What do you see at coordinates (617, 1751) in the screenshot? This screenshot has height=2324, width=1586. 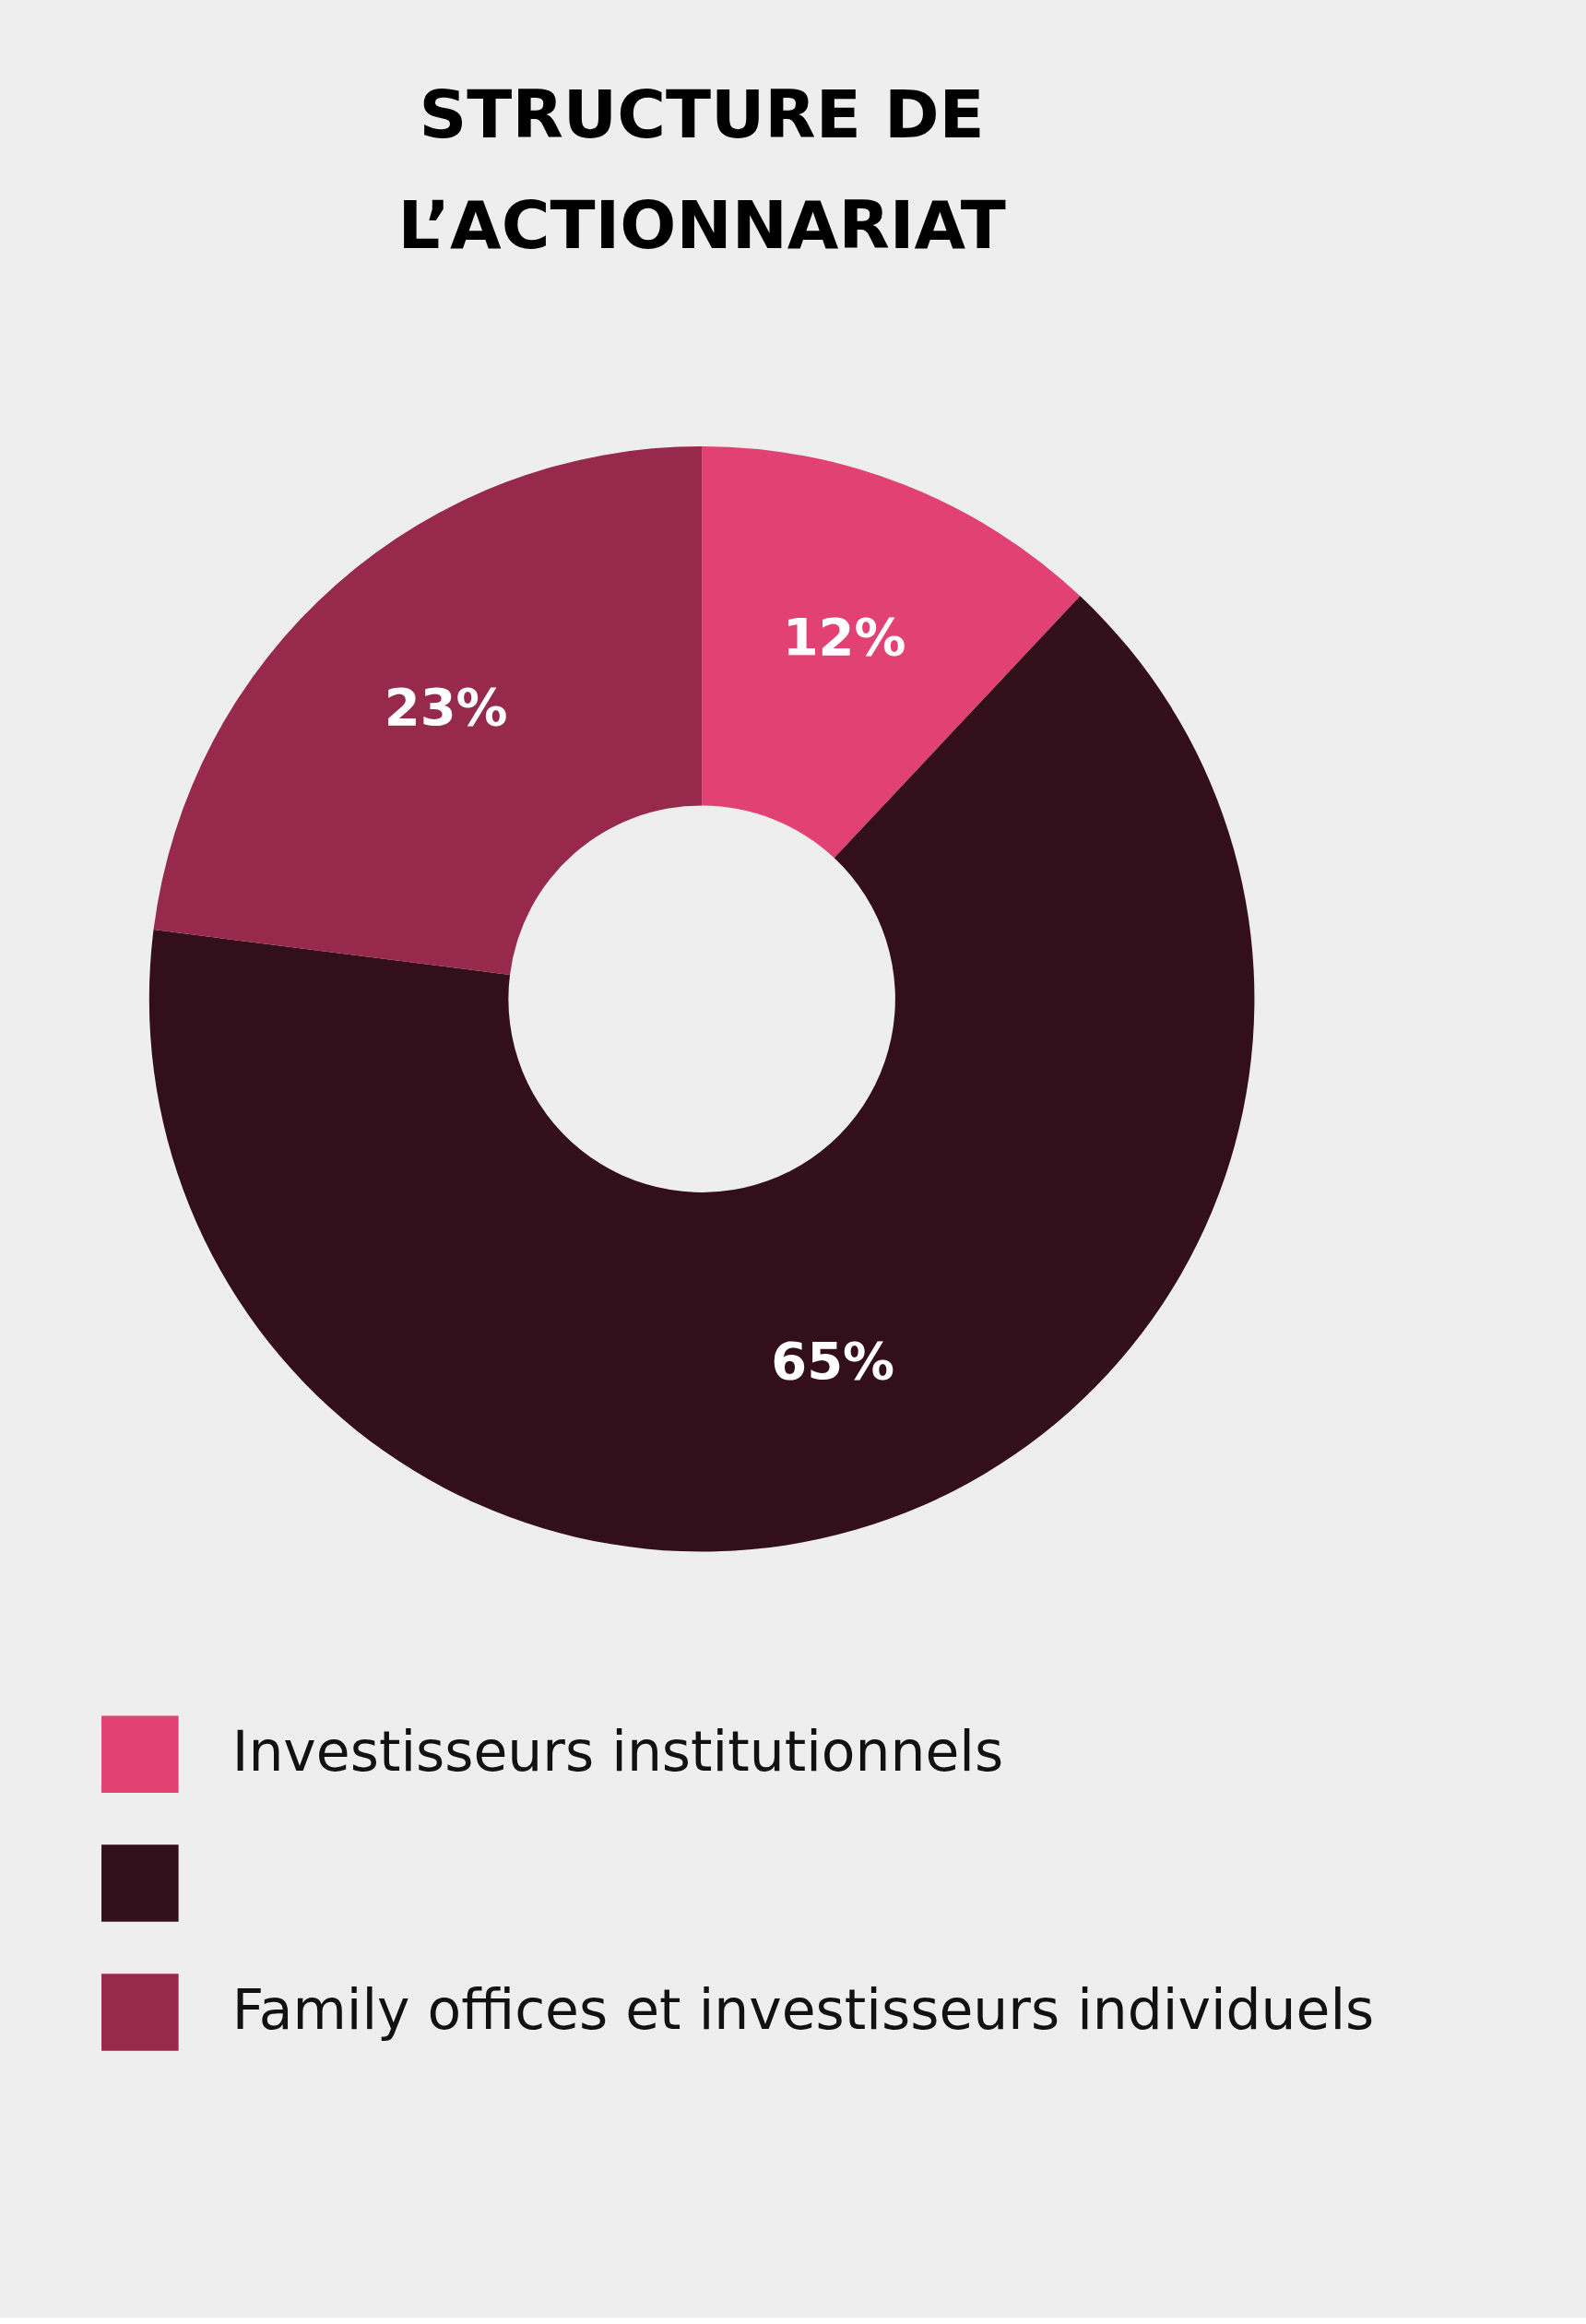 I see `legend-label: Investisseurs institutionnels` at bounding box center [617, 1751].